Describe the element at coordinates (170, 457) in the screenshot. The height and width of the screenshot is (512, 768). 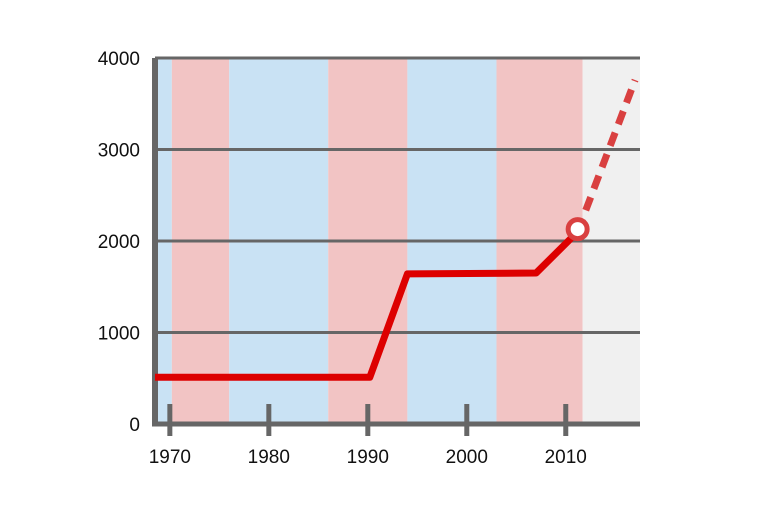
I see `x-tick-label-1970: 1970` at that location.